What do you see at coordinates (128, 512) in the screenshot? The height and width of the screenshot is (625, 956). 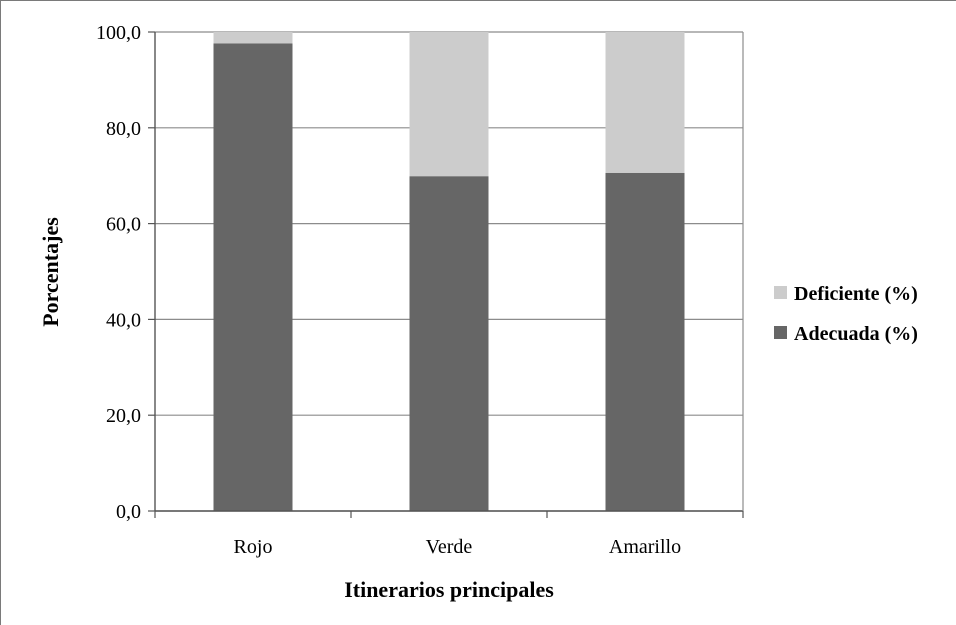 I see `y-tick-label: 0,0` at bounding box center [128, 512].